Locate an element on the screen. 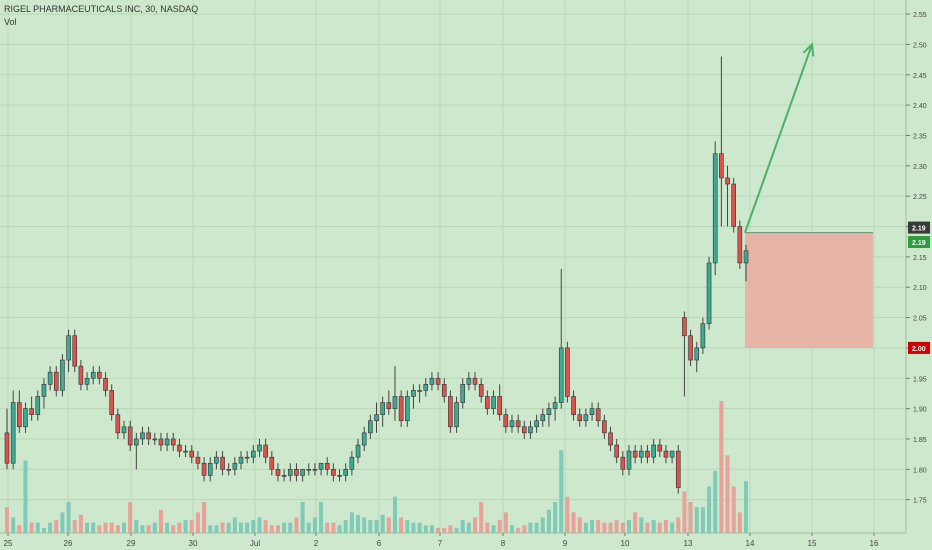  price-tag-target is located at coordinates (919, 242).